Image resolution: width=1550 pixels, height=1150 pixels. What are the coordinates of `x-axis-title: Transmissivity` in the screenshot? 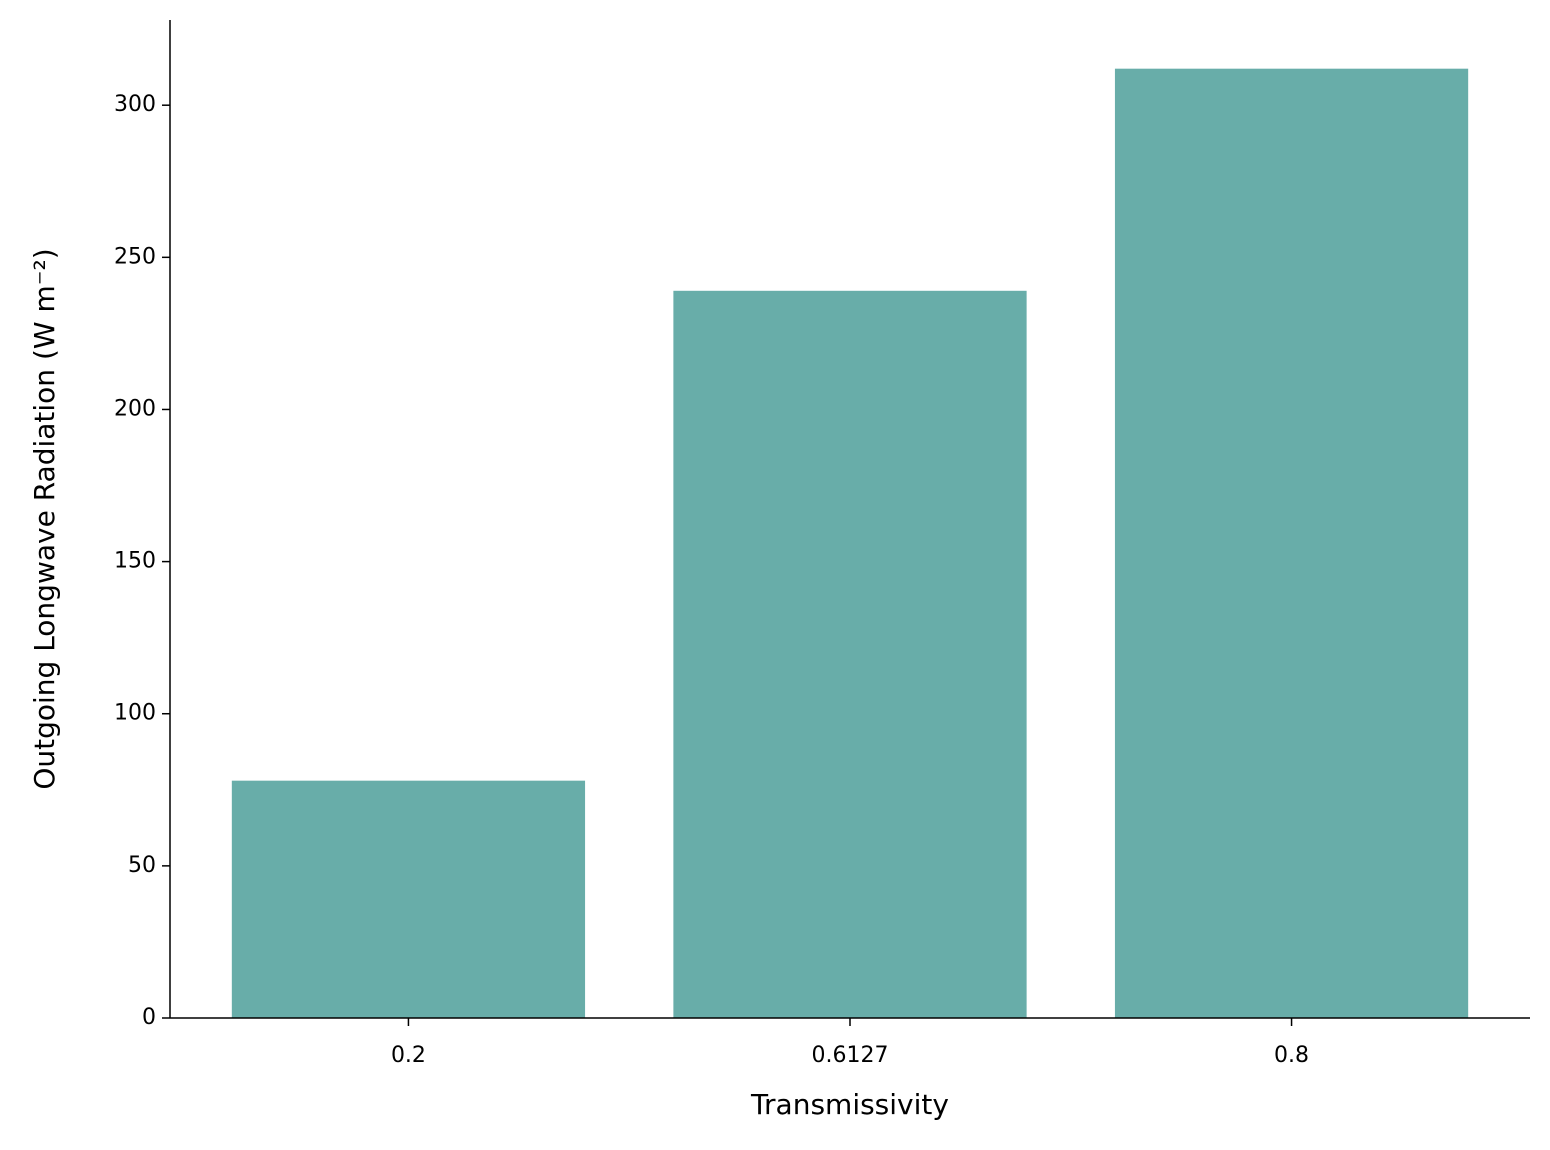 It's located at (849, 1104).